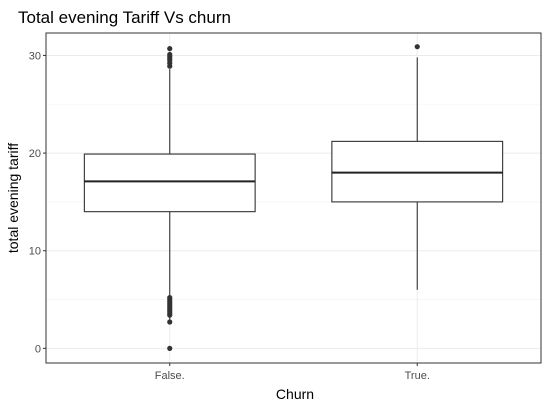 The width and height of the screenshot is (551, 409). Describe the element at coordinates (417, 376) in the screenshot. I see `x-tick-label: True.` at that location.